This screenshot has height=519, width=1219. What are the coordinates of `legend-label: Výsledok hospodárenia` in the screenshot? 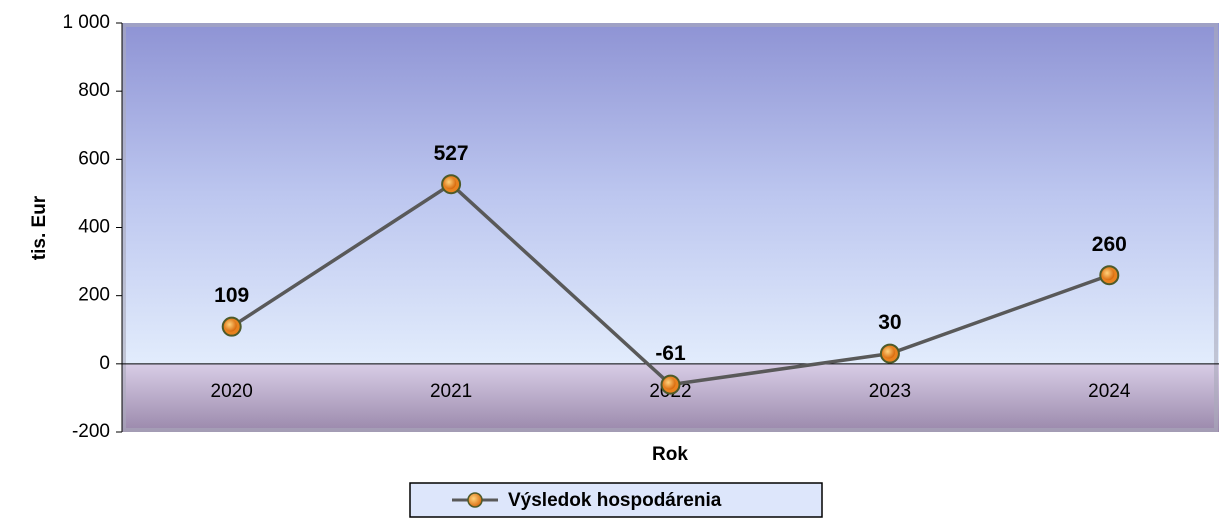 It's located at (615, 500).